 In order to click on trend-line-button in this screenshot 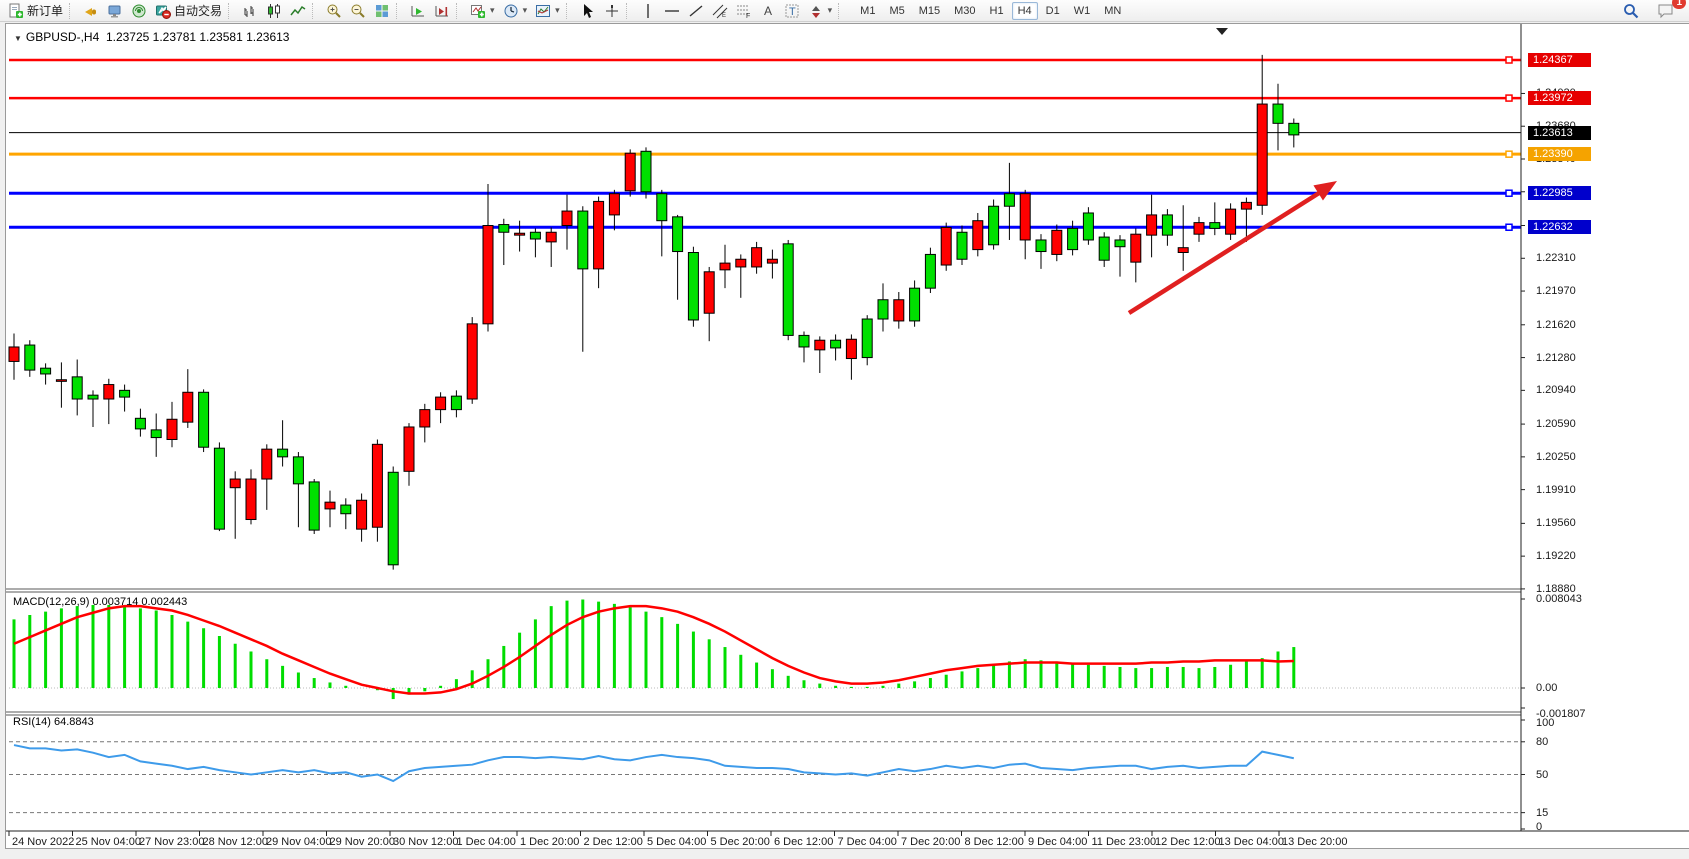, I will do `click(696, 11)`.